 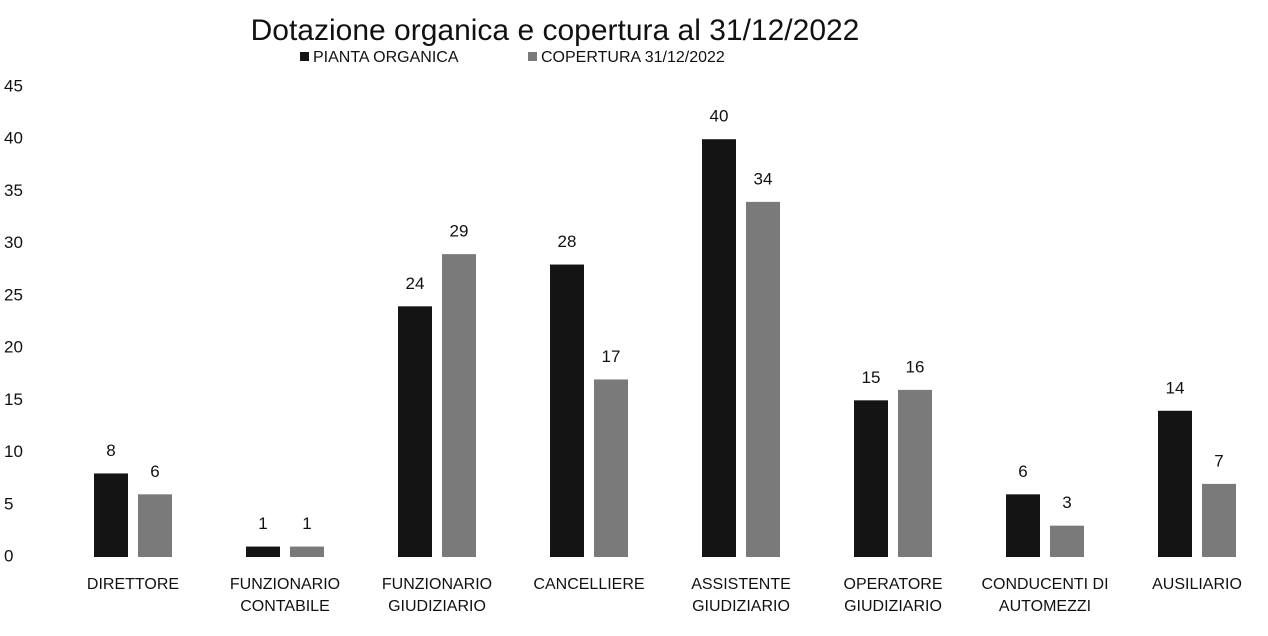 I want to click on data-label: 34, so click(x=763, y=178).